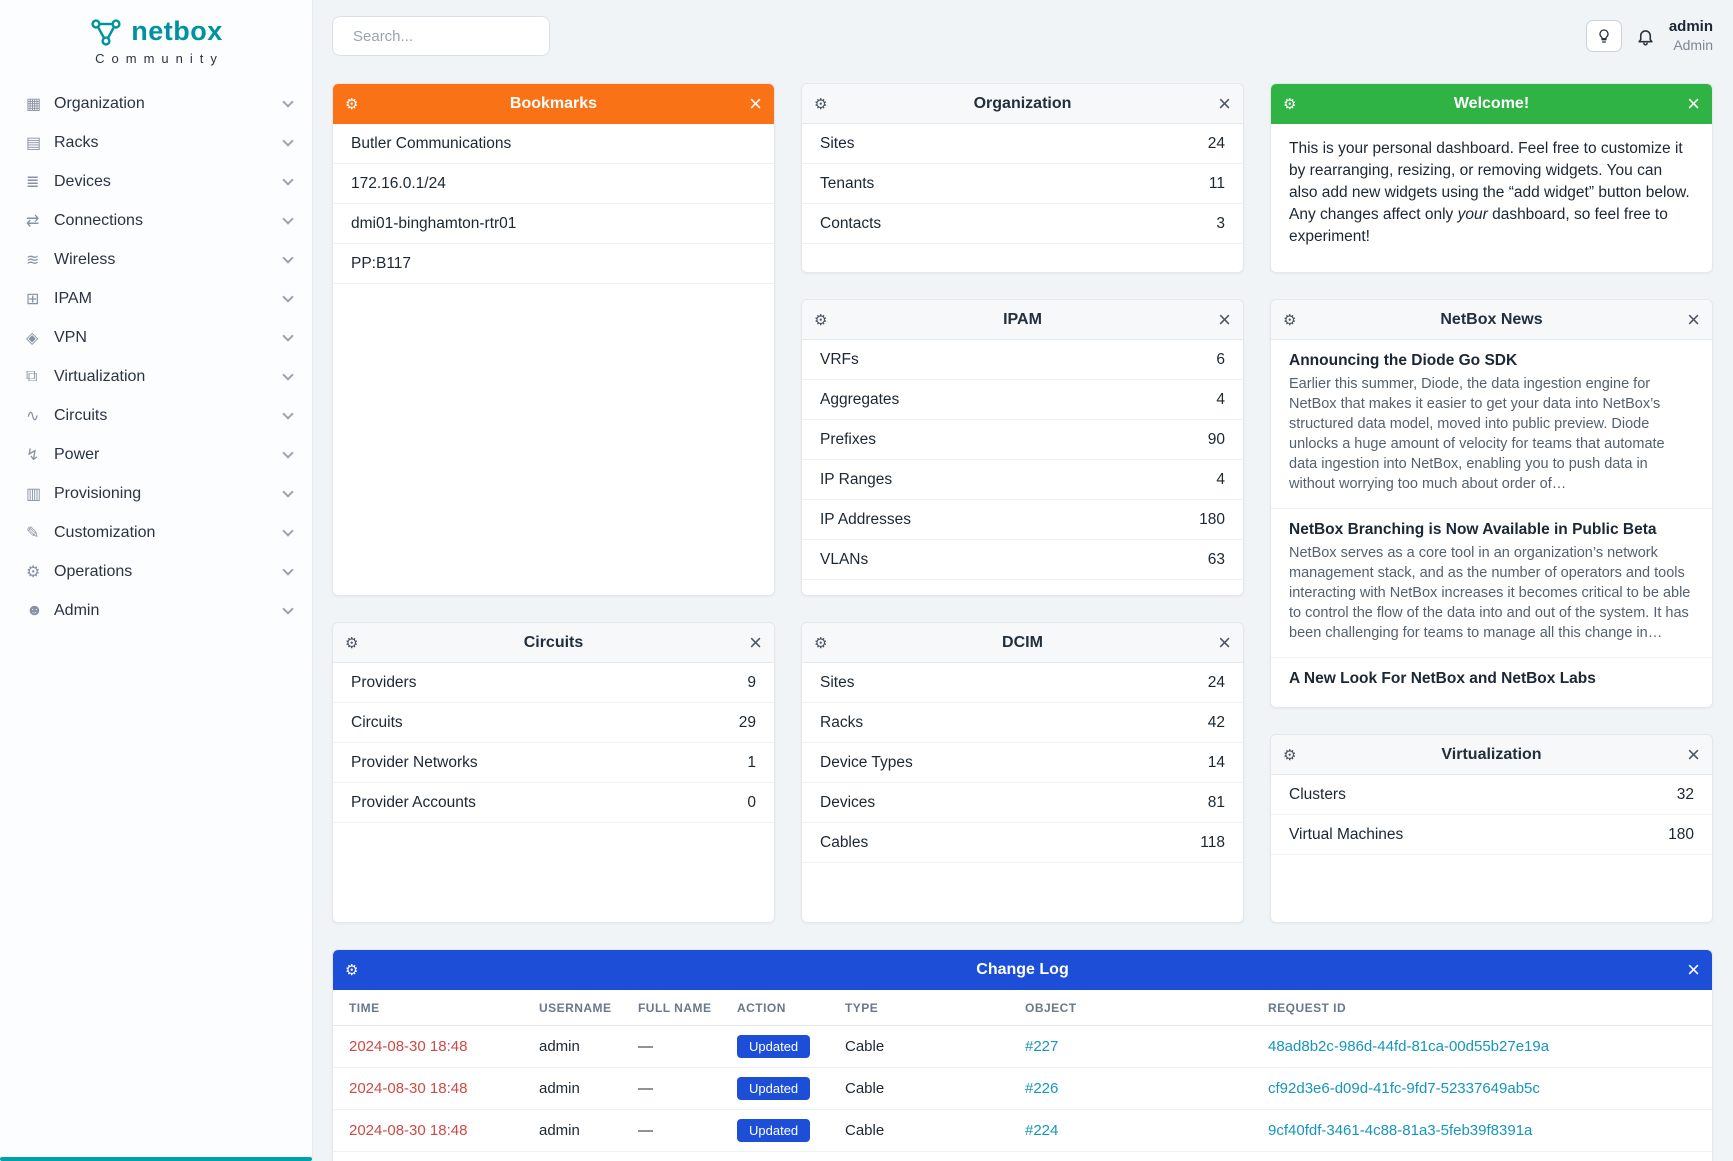 This screenshot has width=1733, height=1161. Describe the element at coordinates (553, 803) in the screenshot. I see `stat-row-provider-accounts: Provider Accounts 0` at that location.